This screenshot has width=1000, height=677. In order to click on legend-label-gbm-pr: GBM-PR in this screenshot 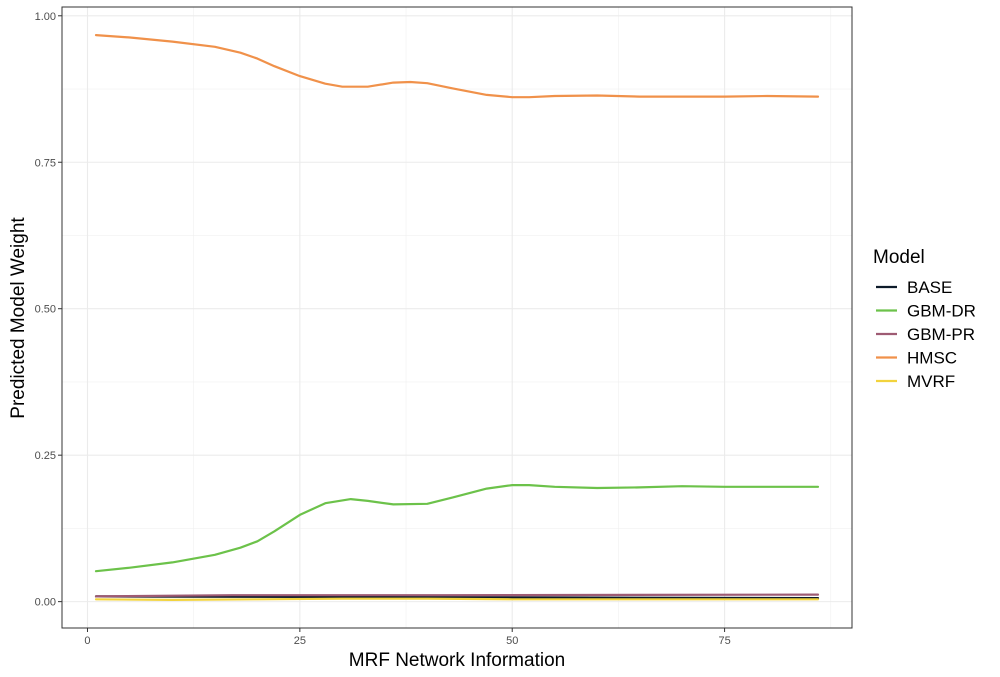, I will do `click(941, 334)`.